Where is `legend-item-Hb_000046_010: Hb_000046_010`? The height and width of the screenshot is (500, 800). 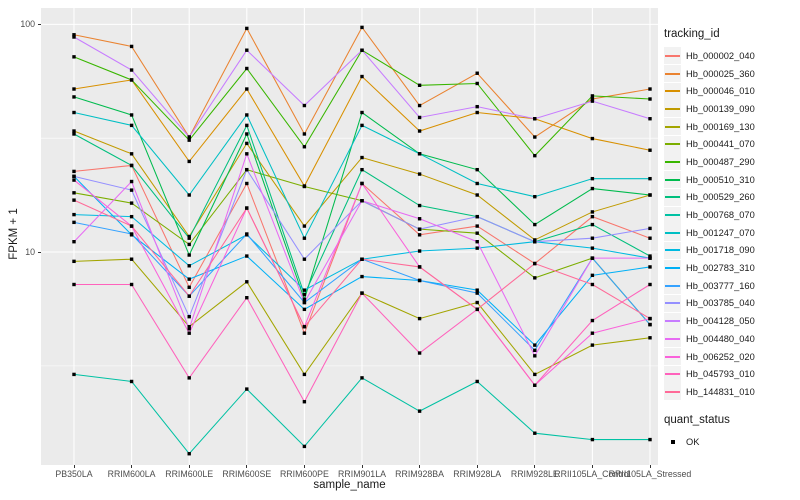
legend-item-Hb_000046_010: Hb_000046_010 is located at coordinates (731, 91).